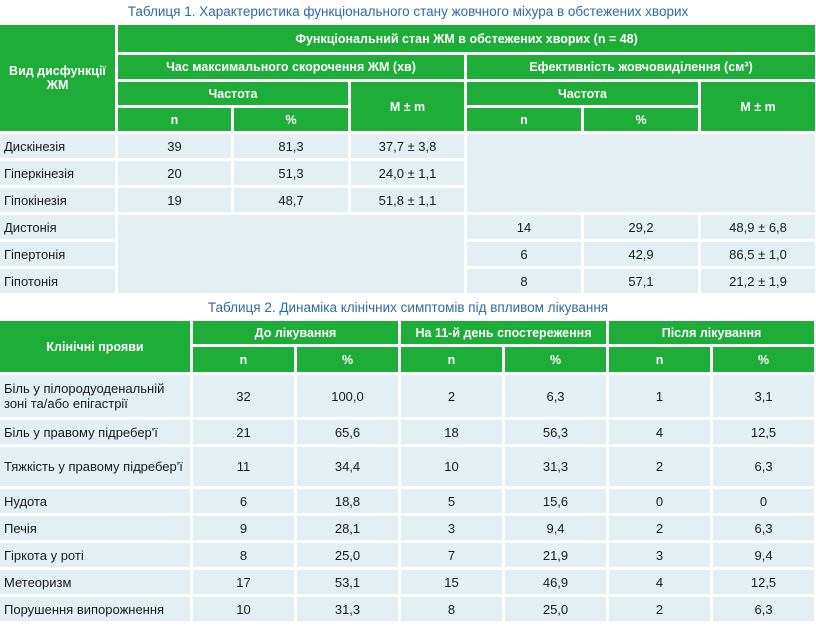  Describe the element at coordinates (95, 466) in the screenshot. I see `row-label: Тяжкість у правому підребер'ї` at that location.